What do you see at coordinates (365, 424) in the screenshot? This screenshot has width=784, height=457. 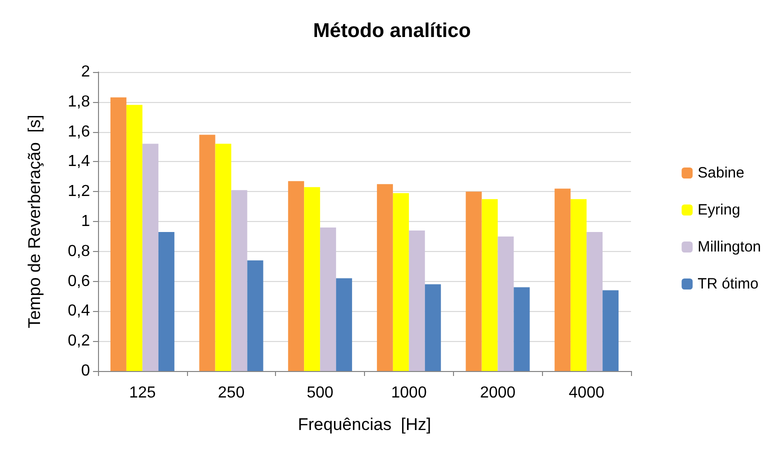 I see `x-axis-title: Frequências [Hz]` at bounding box center [365, 424].